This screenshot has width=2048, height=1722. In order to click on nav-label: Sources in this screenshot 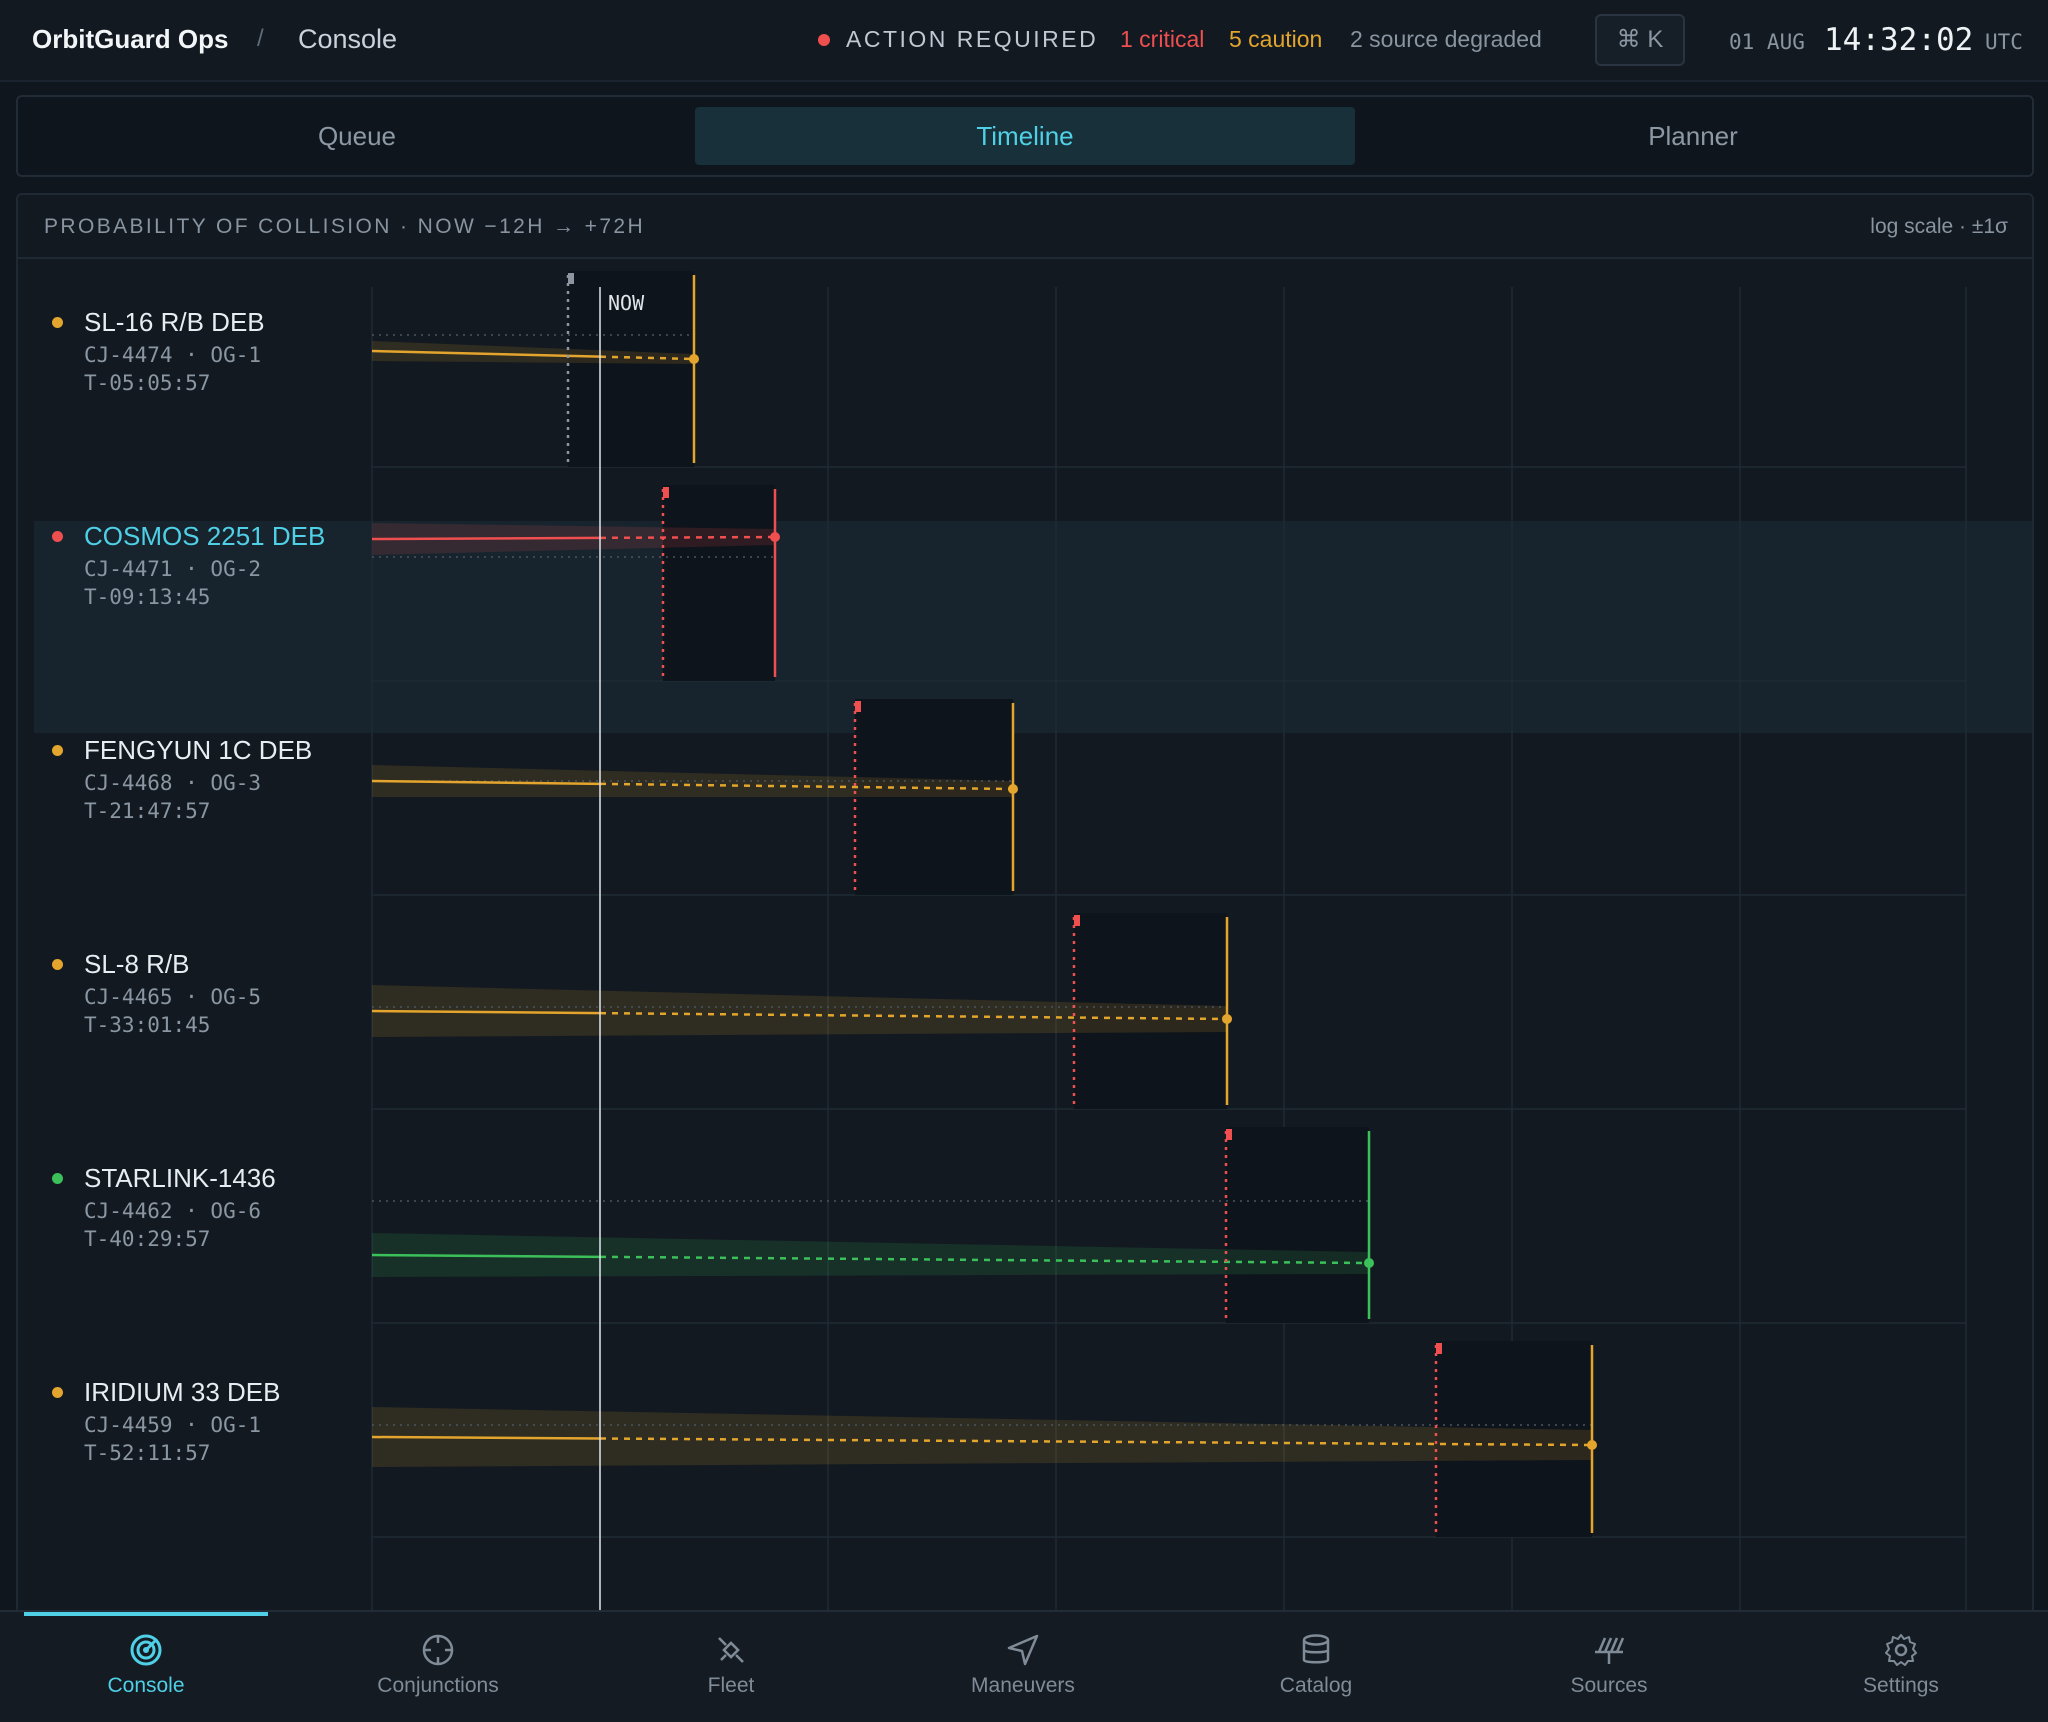, I will do `click(1609, 1685)`.